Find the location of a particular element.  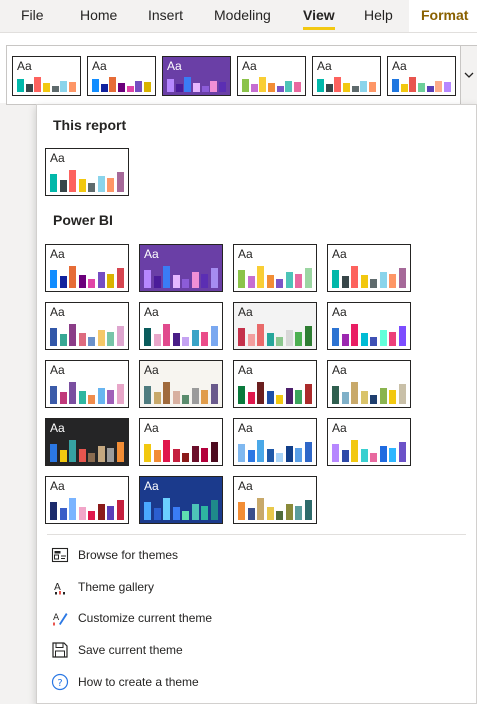

save-current-theme-item: Save current theme is located at coordinates (255, 650).